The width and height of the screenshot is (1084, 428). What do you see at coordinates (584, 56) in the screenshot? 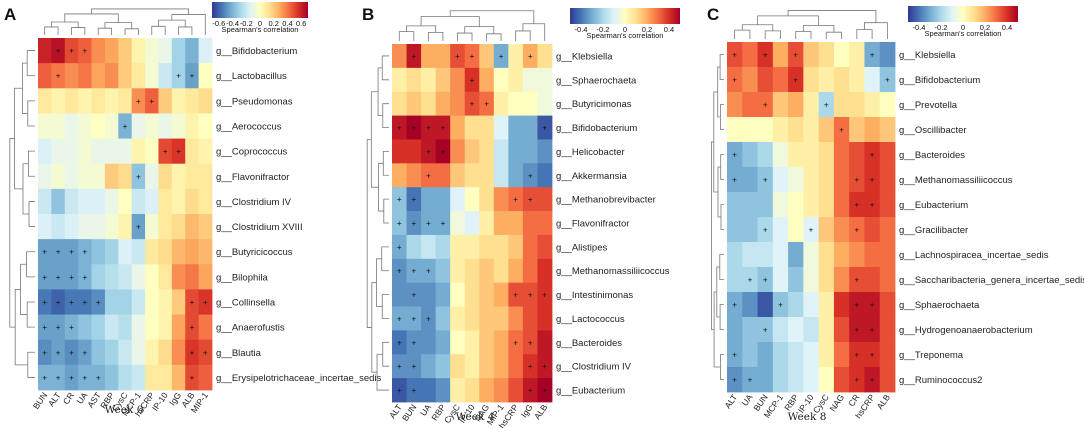
I see `row-label: g__Klebsiella` at bounding box center [584, 56].